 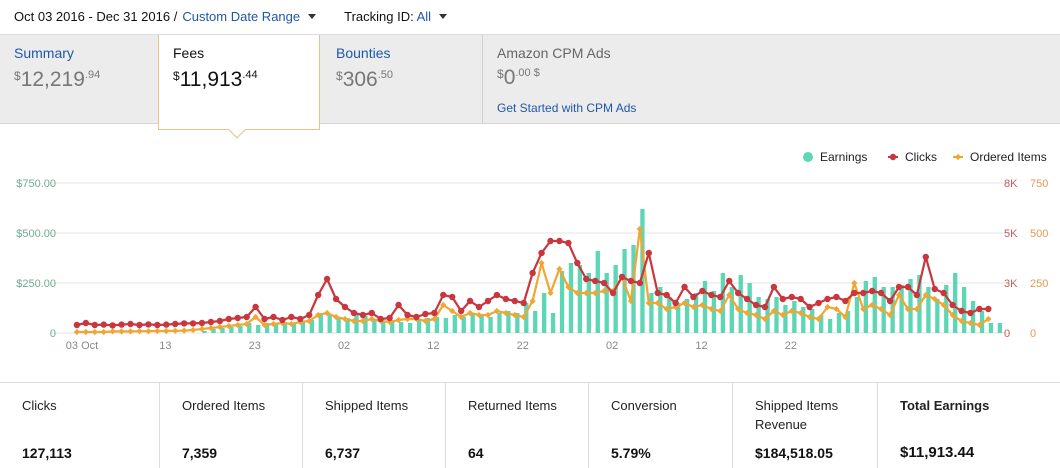 I want to click on custom-date-range-dropdown: Custom Date Range, so click(x=249, y=16).